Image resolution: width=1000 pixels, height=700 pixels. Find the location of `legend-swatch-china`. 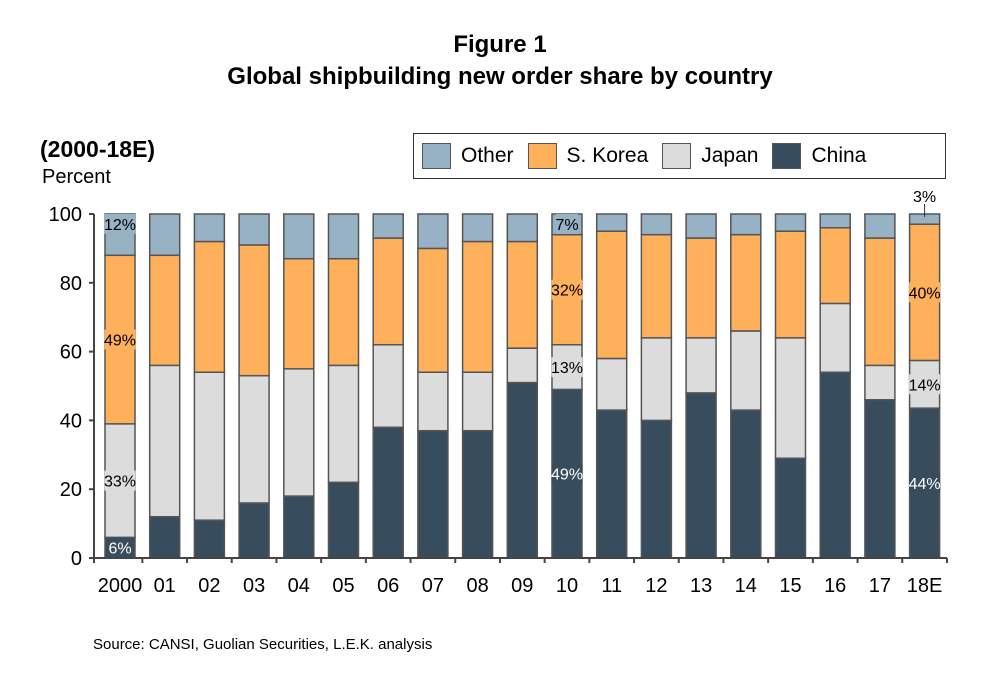

legend-swatch-china is located at coordinates (787, 156).